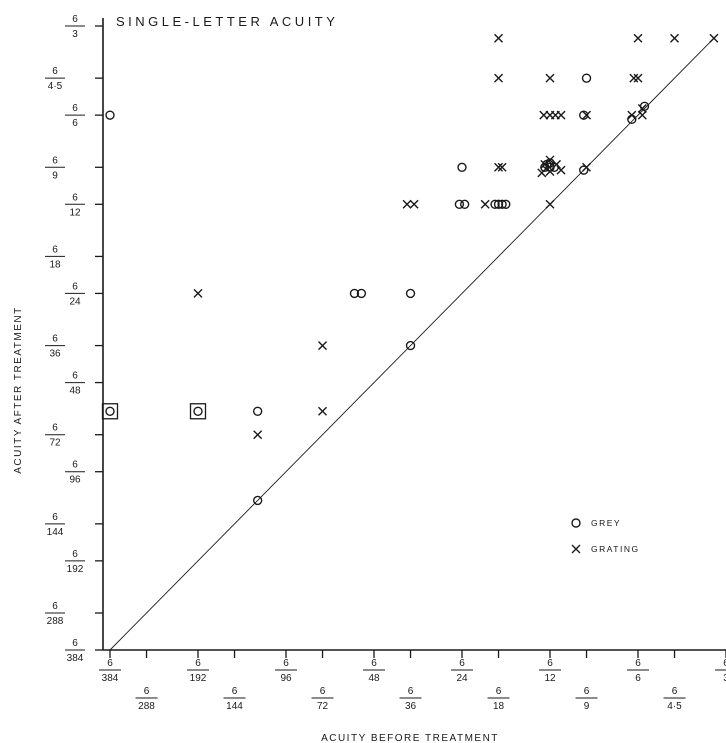 This screenshot has width=726, height=743. I want to click on boxed-point-frame, so click(198, 411).